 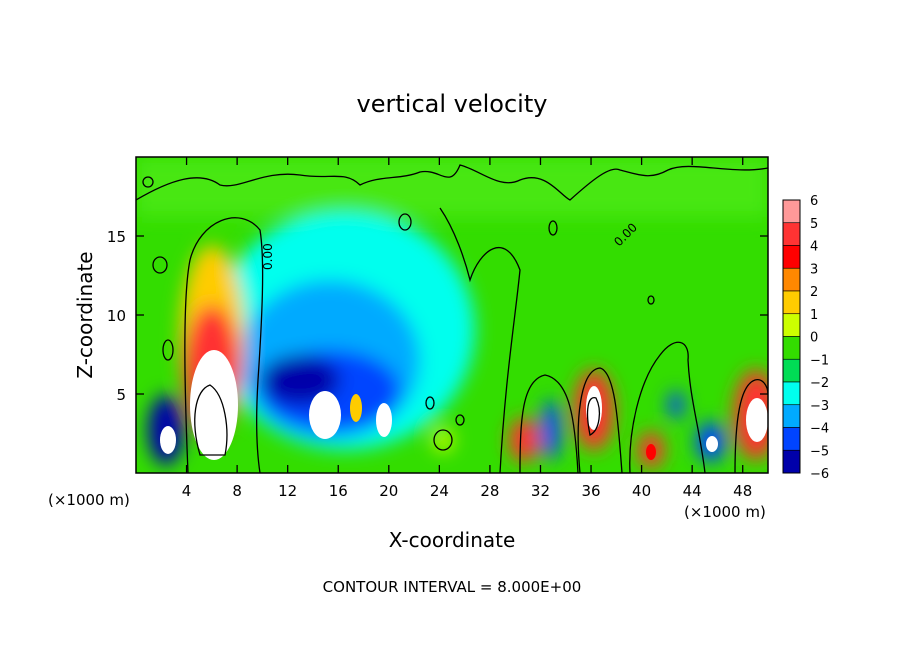 What do you see at coordinates (819, 451) in the screenshot?
I see `colorbar-label: −5` at bounding box center [819, 451].